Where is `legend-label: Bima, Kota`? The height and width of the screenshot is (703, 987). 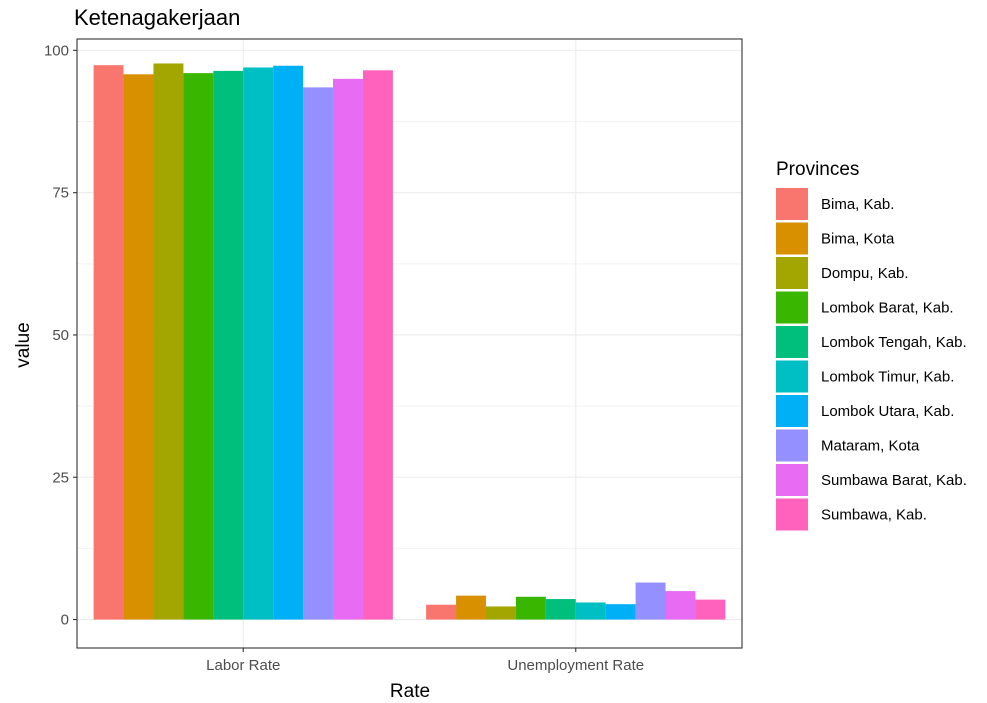
legend-label: Bima, Kota is located at coordinates (858, 239).